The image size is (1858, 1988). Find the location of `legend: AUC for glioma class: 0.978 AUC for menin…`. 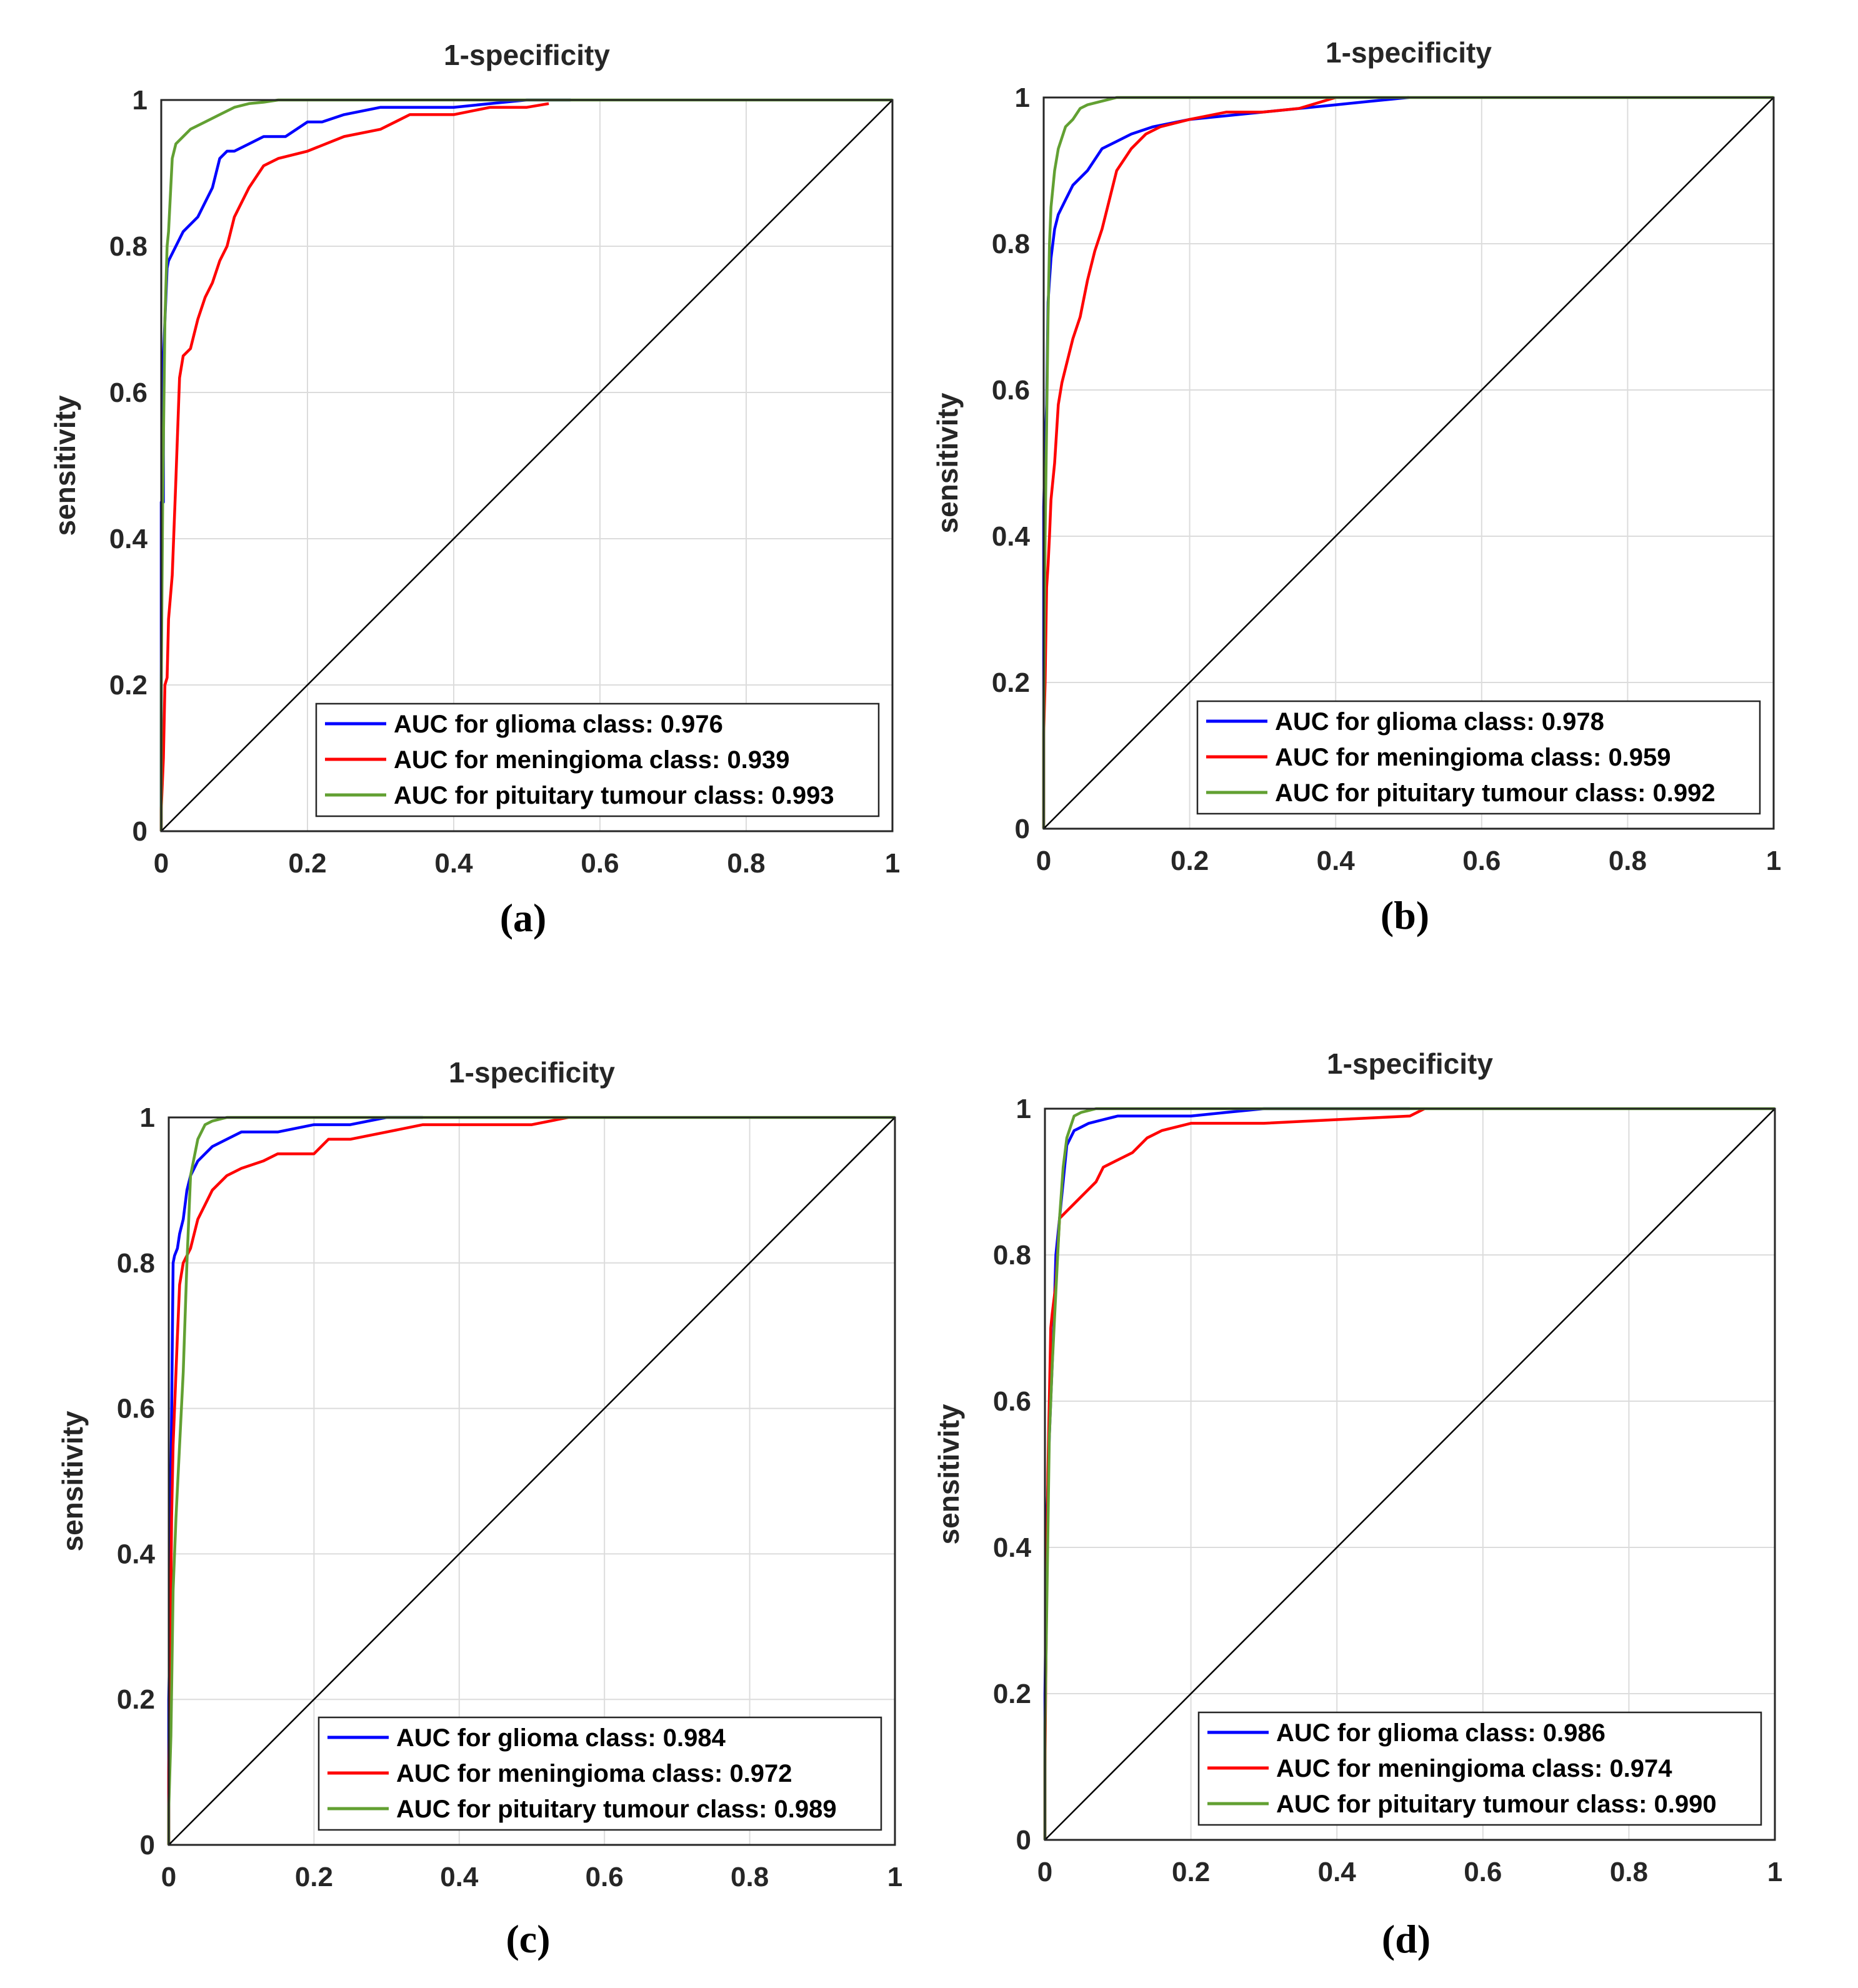

legend: AUC for glioma class: 0.978 AUC for menin… is located at coordinates (1478, 758).